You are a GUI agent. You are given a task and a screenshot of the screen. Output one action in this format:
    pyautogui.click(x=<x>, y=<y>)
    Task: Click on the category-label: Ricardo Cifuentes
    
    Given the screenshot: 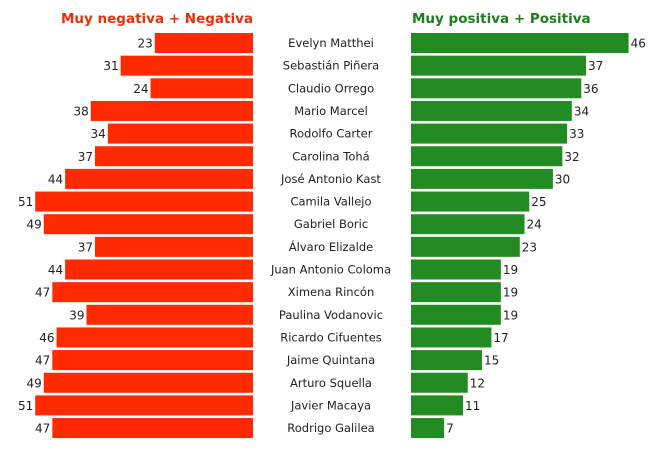 What is the action you would take?
    pyautogui.click(x=331, y=337)
    